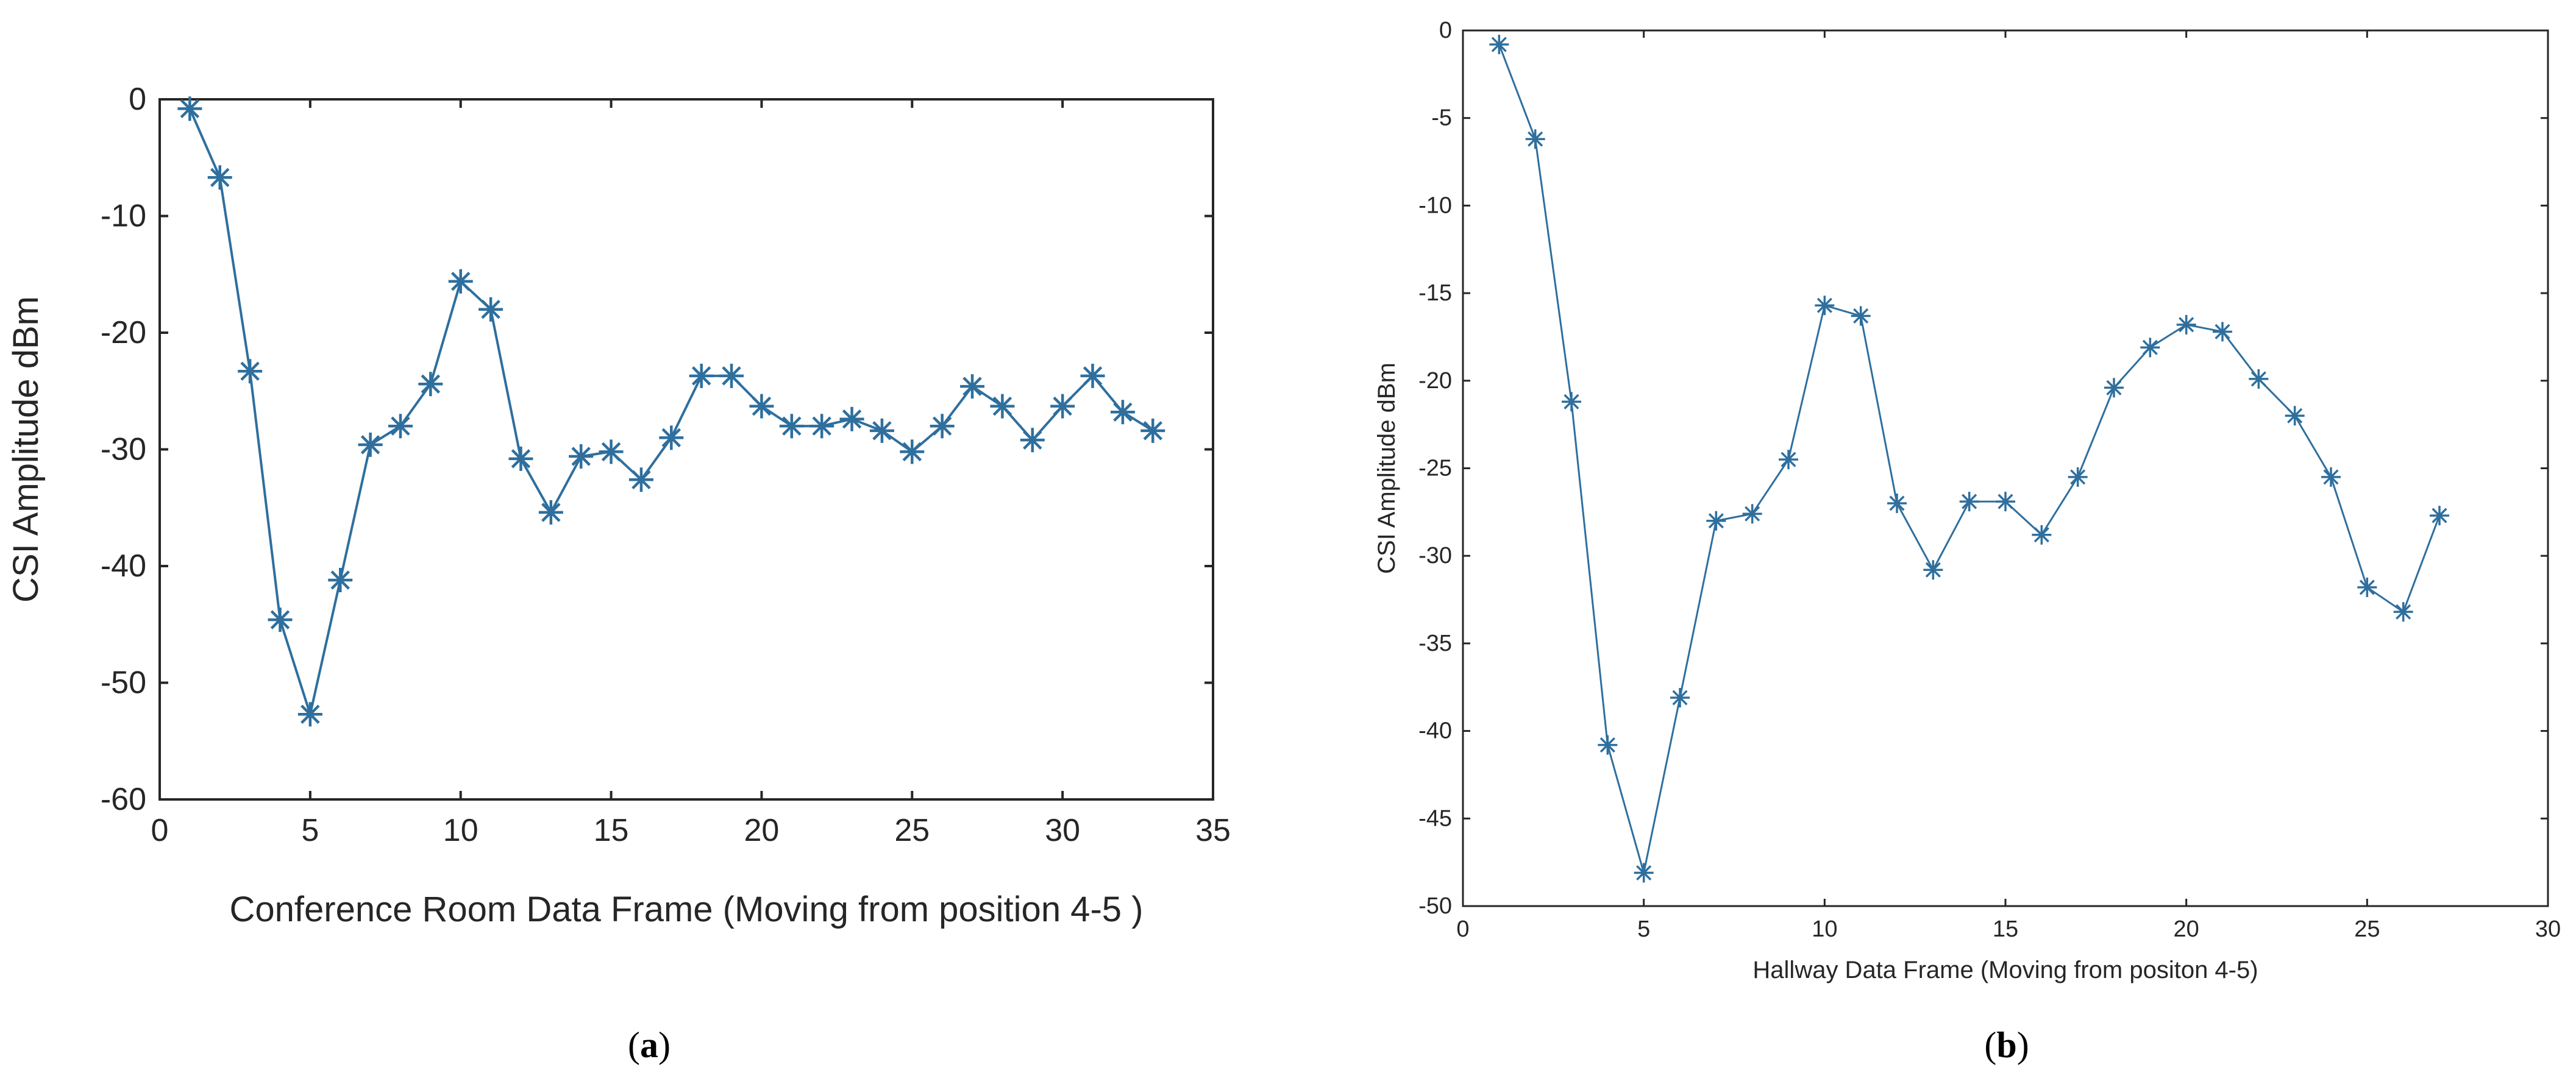 The width and height of the screenshot is (2576, 1084). I want to click on y-tick-label: -25, so click(1435, 468).